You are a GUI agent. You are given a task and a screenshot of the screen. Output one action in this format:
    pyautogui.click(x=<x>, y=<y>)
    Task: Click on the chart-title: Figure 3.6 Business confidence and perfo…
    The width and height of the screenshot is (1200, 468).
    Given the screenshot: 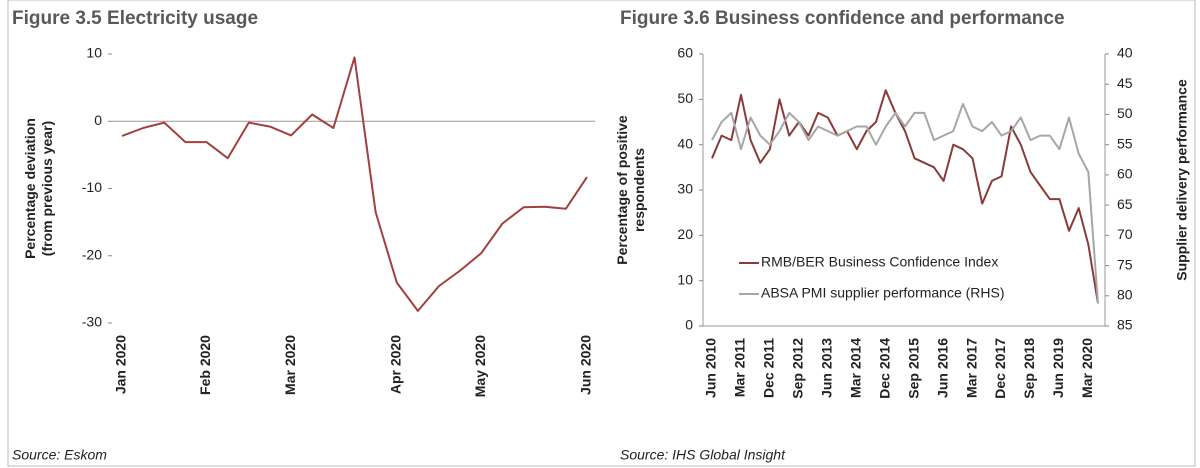 What is the action you would take?
    pyautogui.click(x=842, y=18)
    